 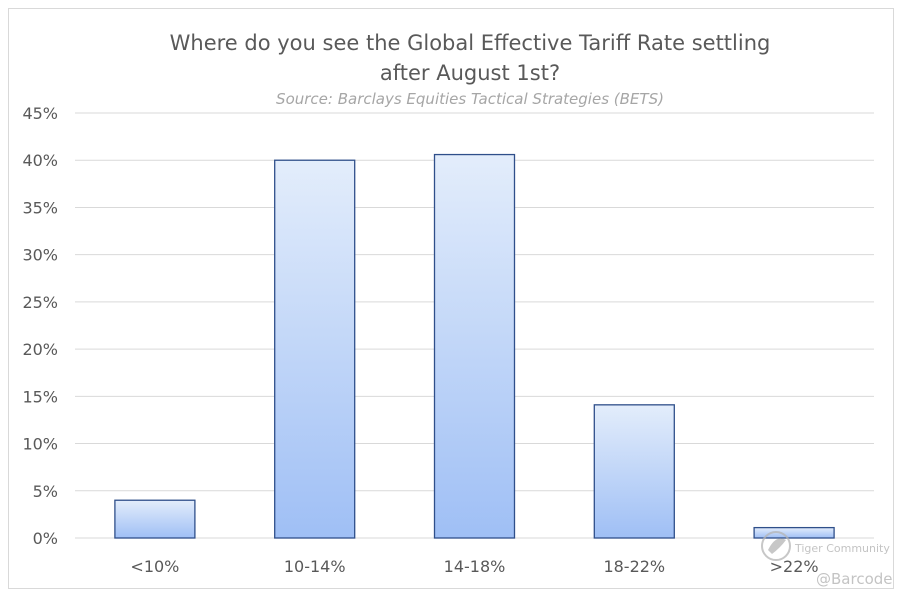 What do you see at coordinates (842, 548) in the screenshot?
I see `watermark-brand: Tiger Community` at bounding box center [842, 548].